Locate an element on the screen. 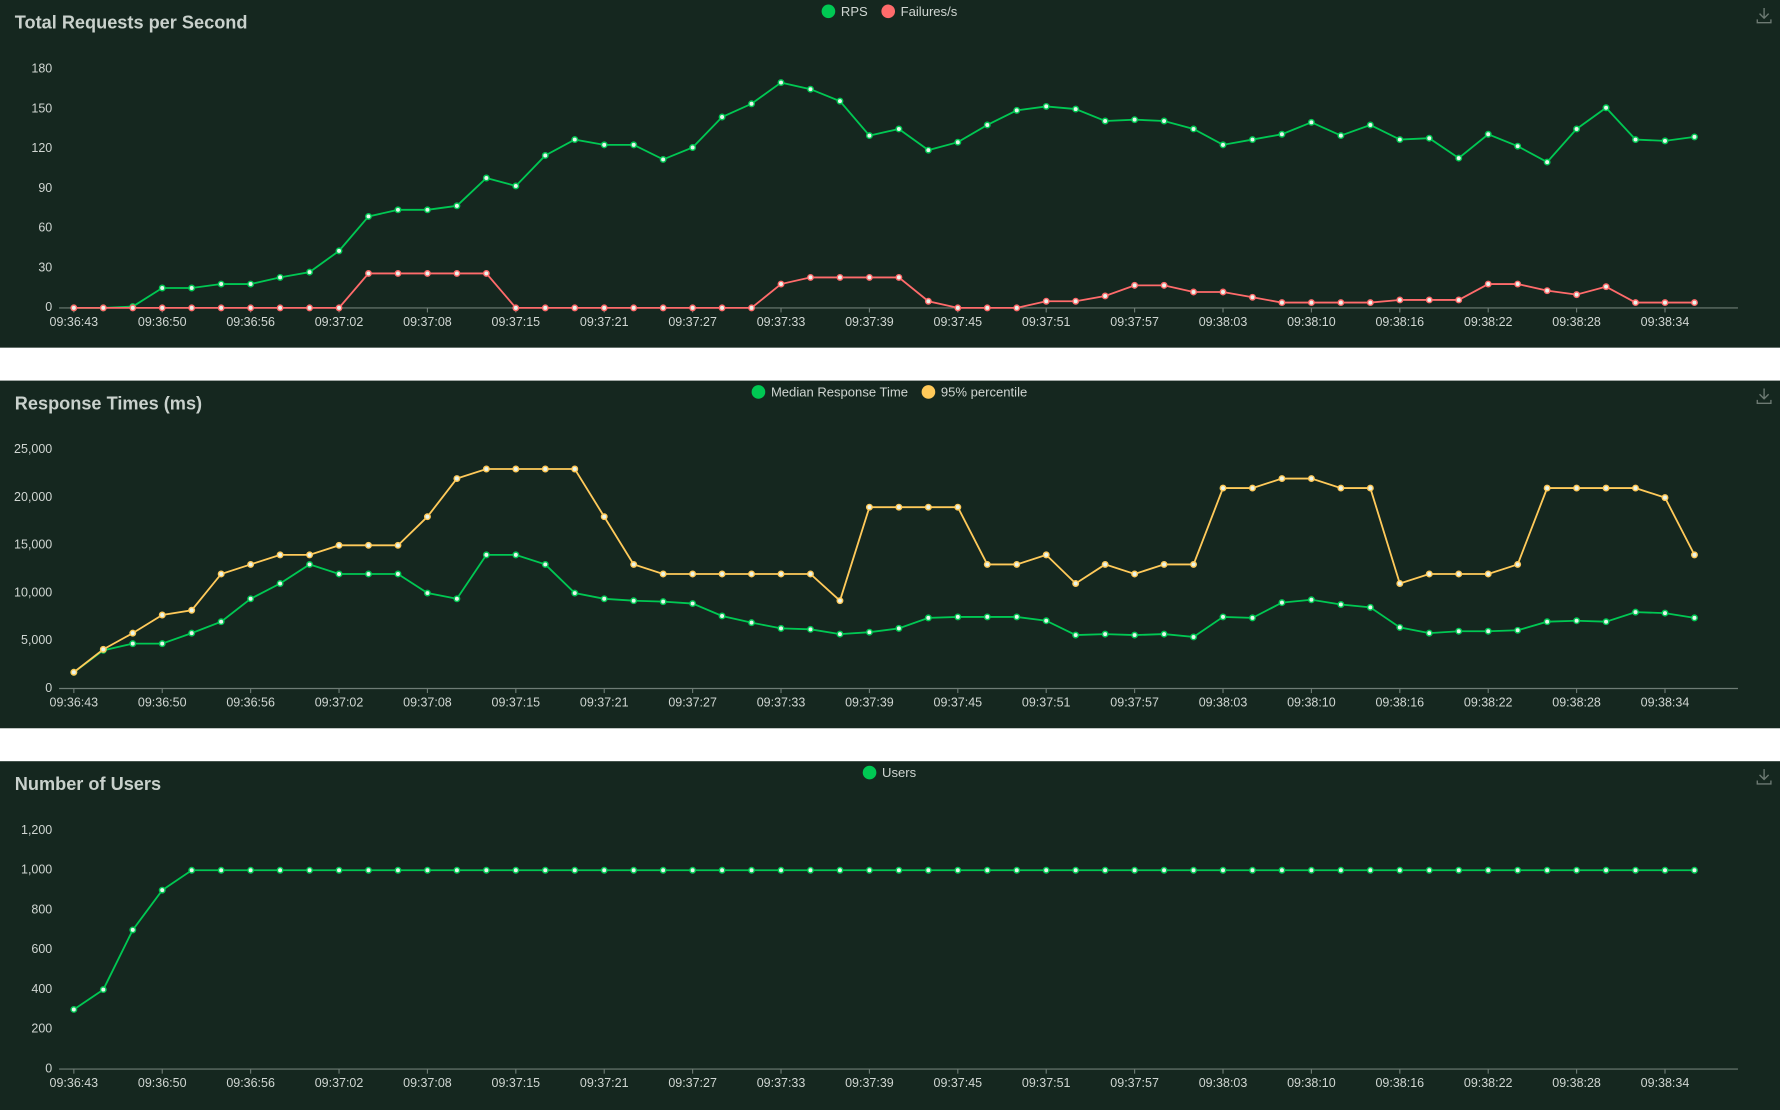  legend: Users is located at coordinates (889, 772).